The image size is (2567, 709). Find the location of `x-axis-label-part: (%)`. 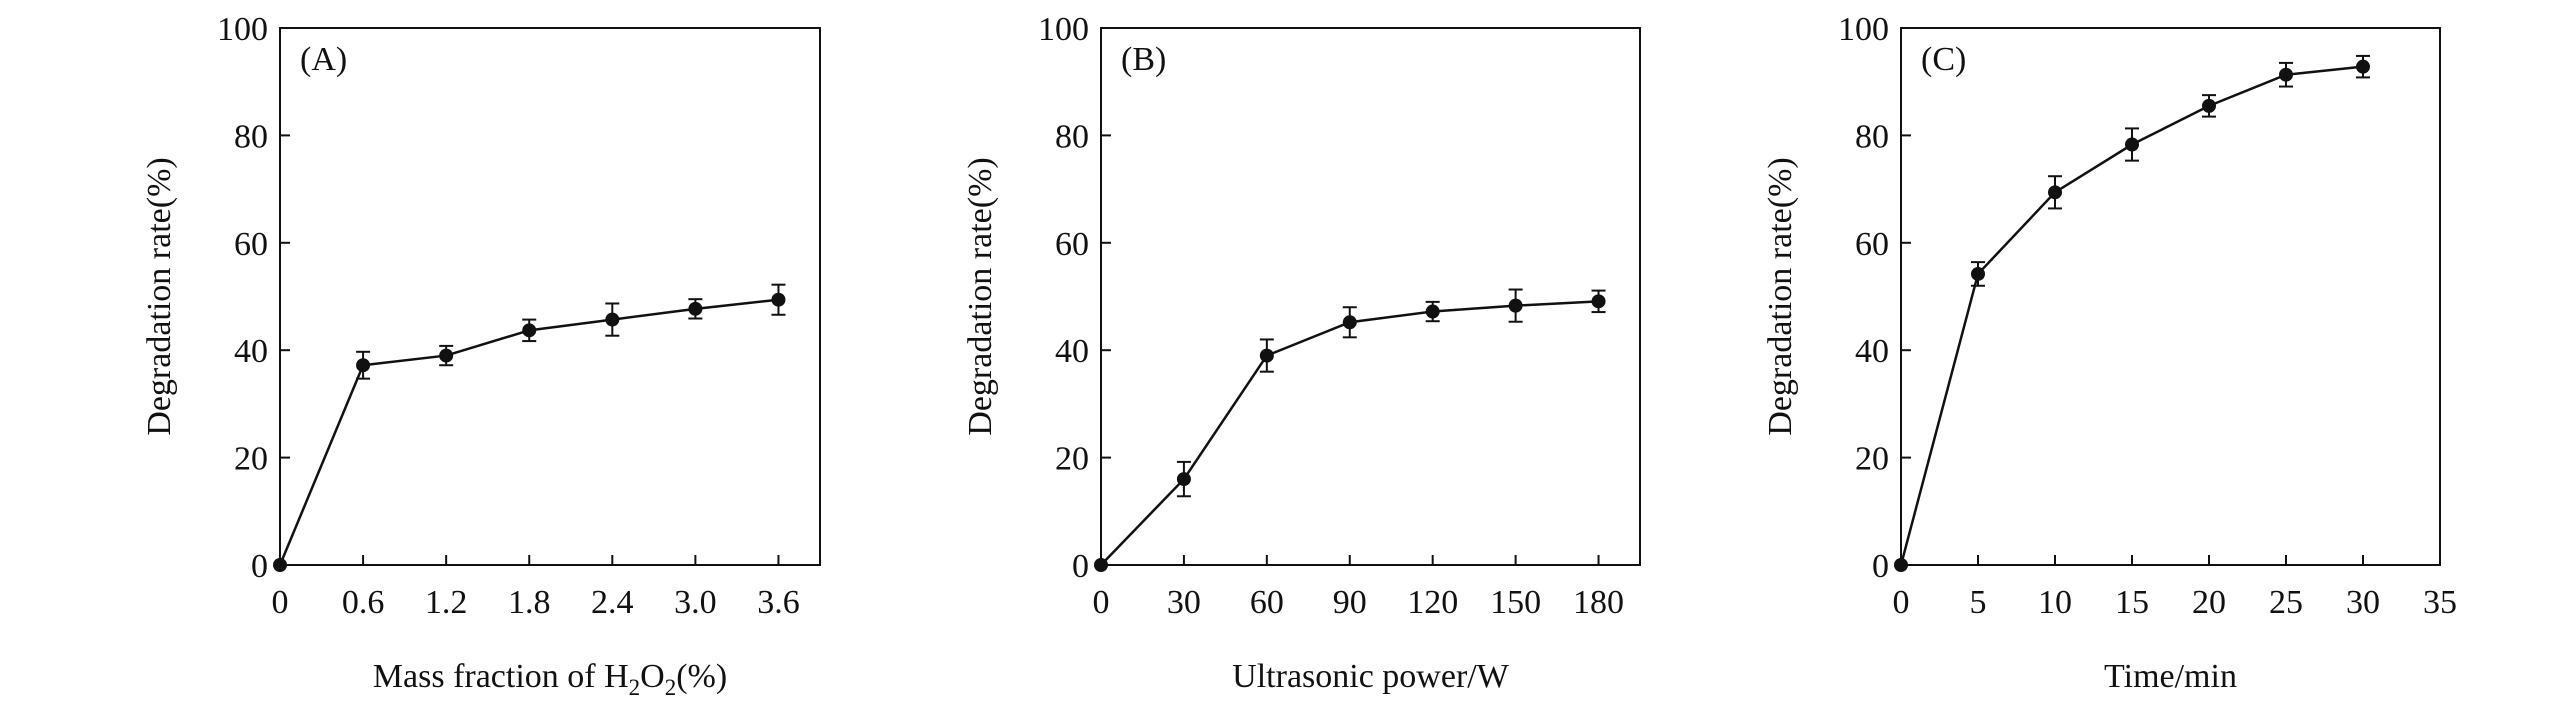

x-axis-label-part: (%) is located at coordinates (701, 676).